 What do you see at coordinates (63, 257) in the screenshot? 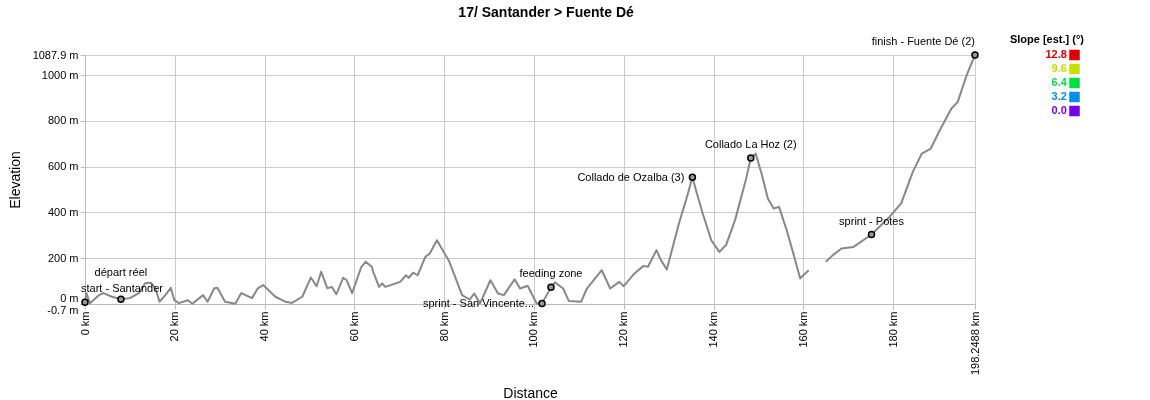
I see `y-tick-label: 200 m` at bounding box center [63, 257].